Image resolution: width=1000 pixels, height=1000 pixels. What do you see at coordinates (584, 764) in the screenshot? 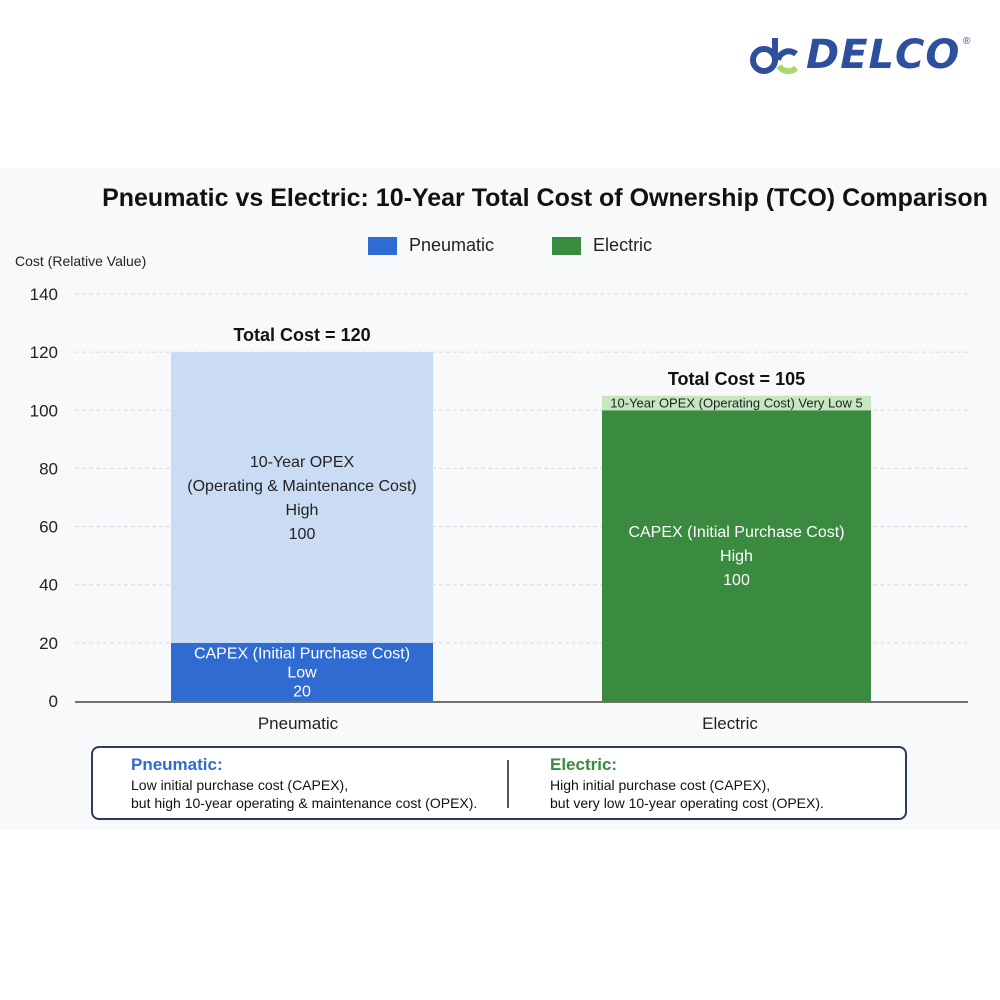
I see `summary-heading: Electric:` at bounding box center [584, 764].